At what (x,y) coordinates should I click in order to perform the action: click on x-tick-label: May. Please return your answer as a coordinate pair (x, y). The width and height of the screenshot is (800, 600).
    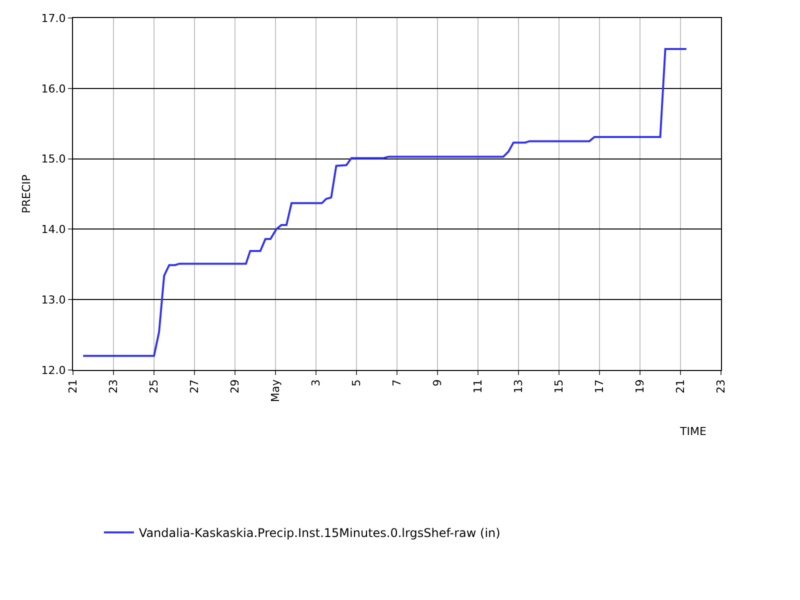
    Looking at the image, I should click on (275, 390).